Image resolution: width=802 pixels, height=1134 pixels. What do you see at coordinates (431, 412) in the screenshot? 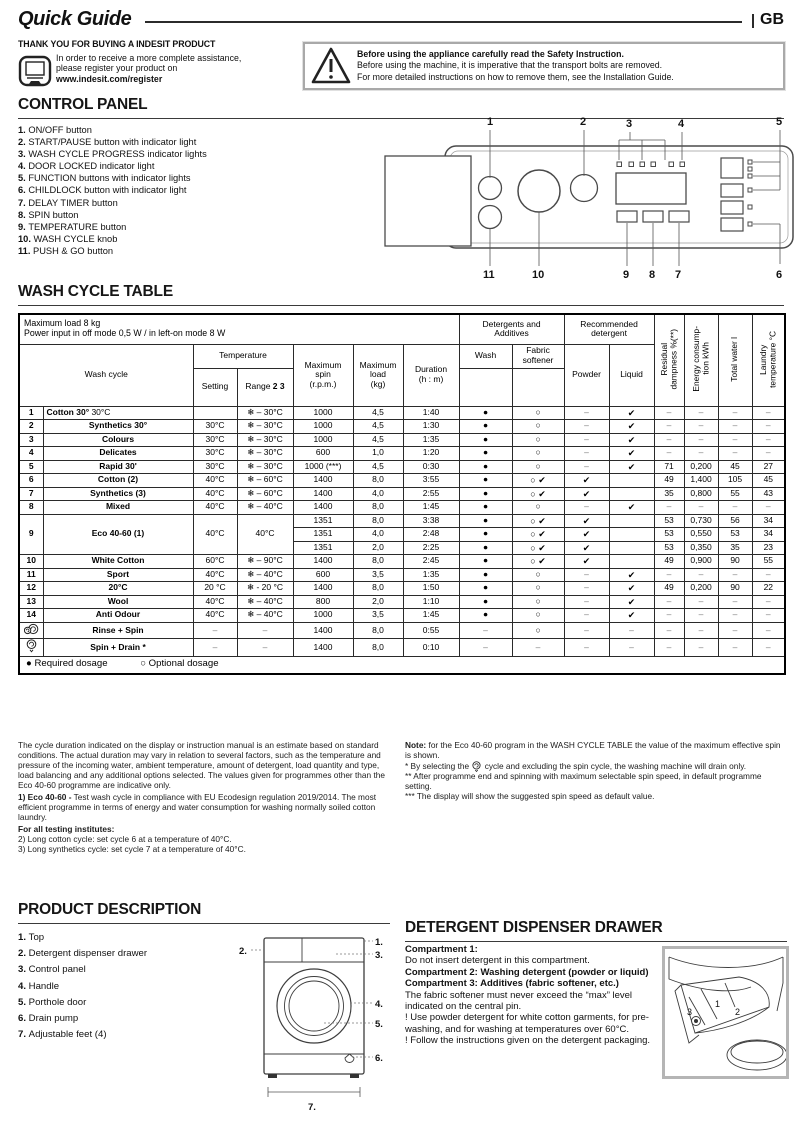
I see `duration-cell: 1:40` at bounding box center [431, 412].